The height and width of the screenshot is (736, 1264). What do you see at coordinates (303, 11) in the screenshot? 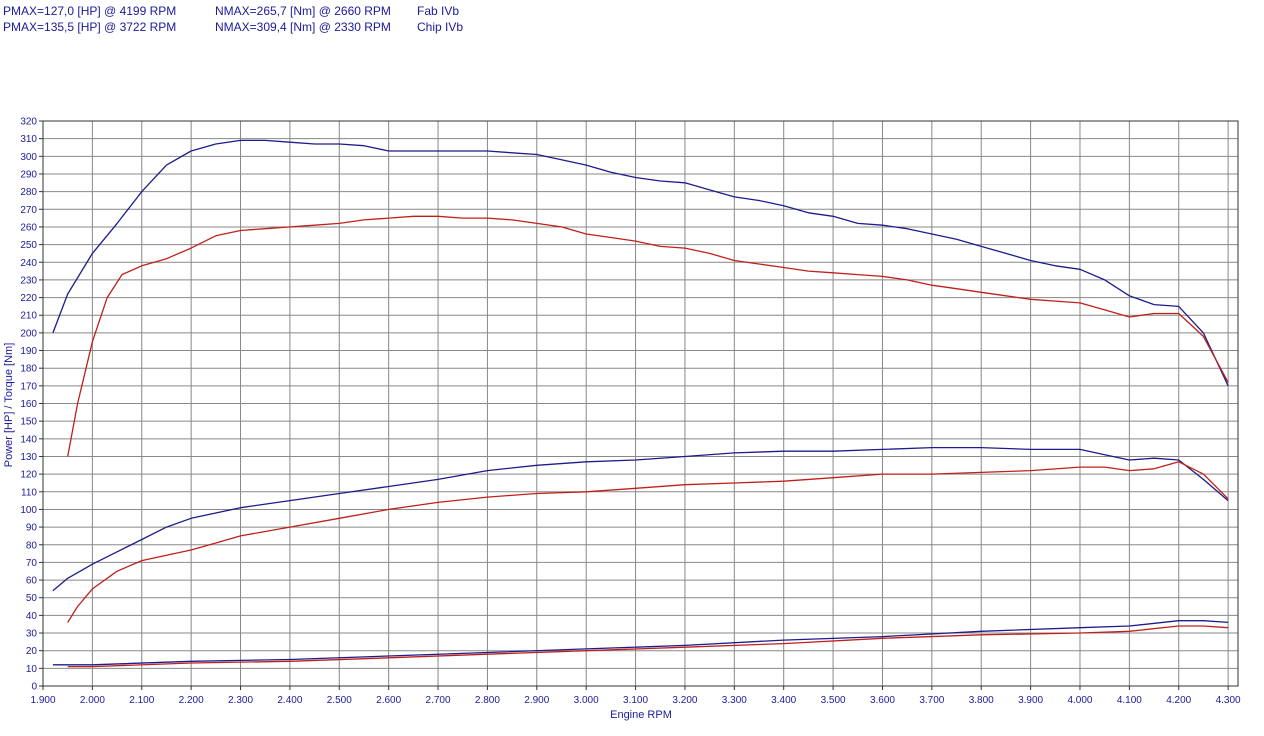
I see `header-nmax-fab: NMAX=265,7 [Nm] @ 2660 RPM` at bounding box center [303, 11].